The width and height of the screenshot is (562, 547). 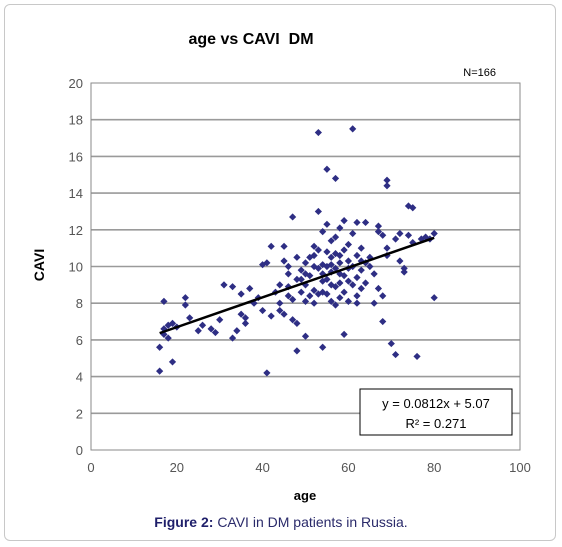 What do you see at coordinates (90, 467) in the screenshot?
I see `x-tick-label: 0` at bounding box center [90, 467].